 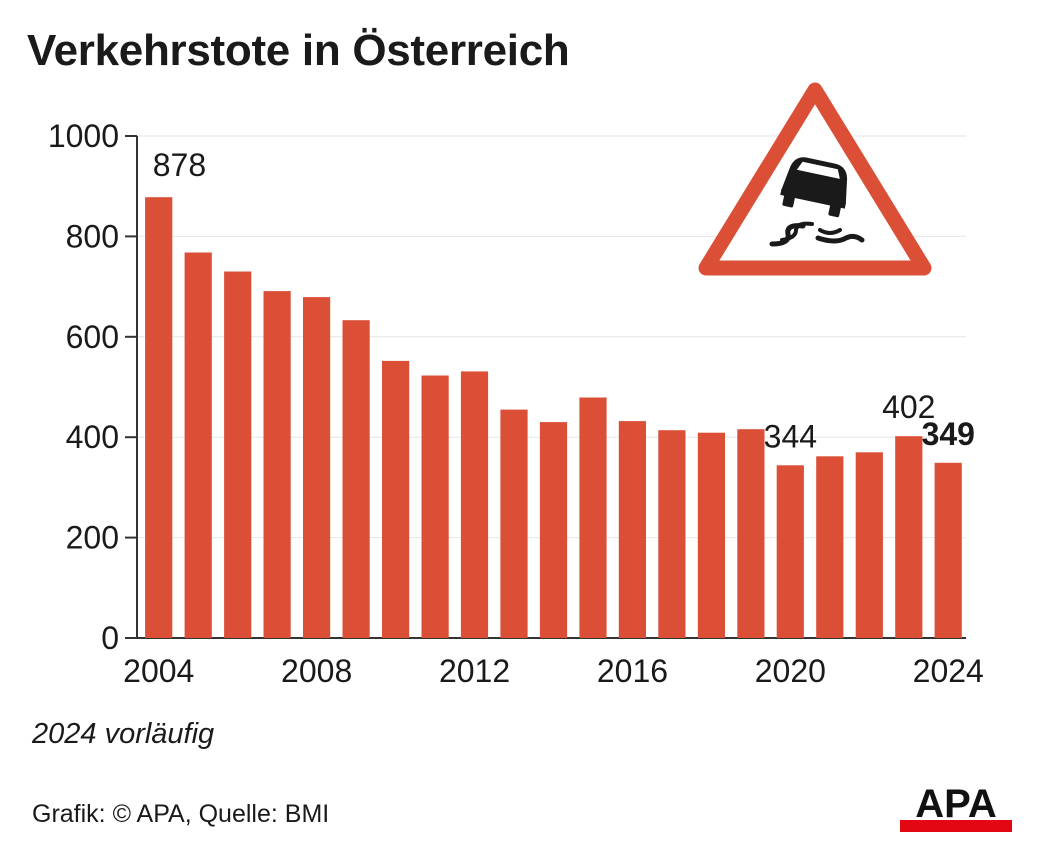 I want to click on bar-2023, so click(x=909, y=537).